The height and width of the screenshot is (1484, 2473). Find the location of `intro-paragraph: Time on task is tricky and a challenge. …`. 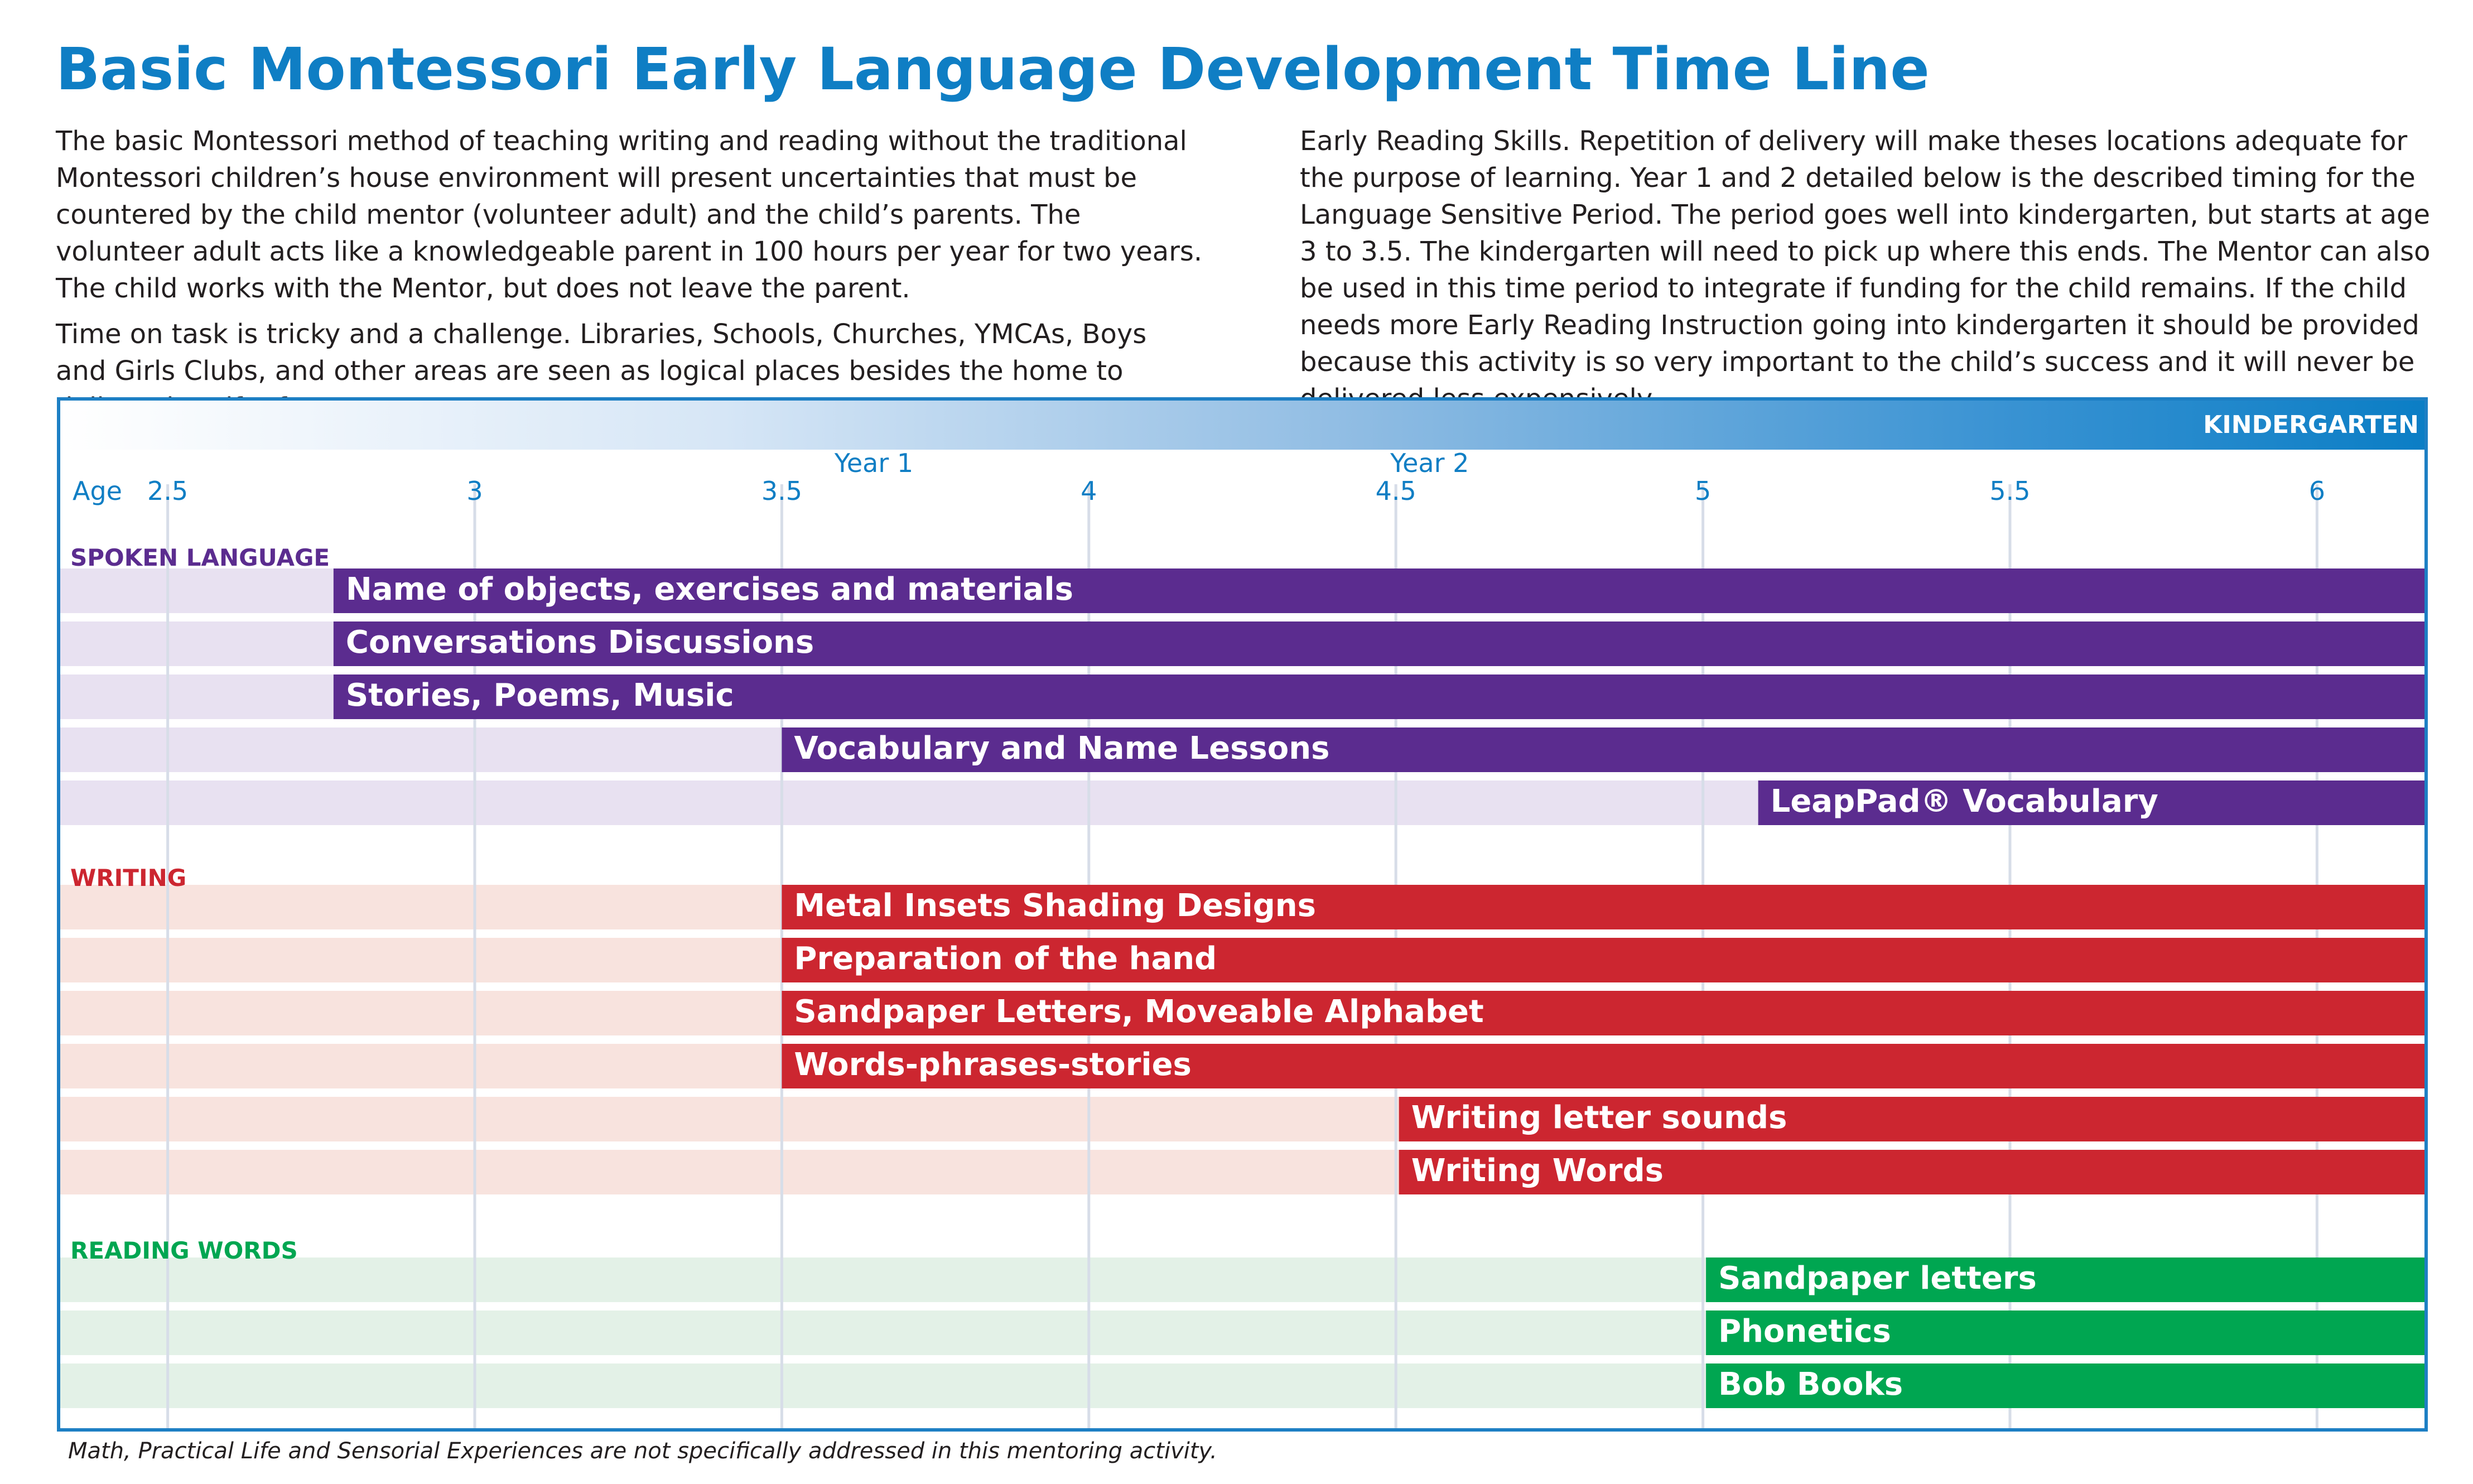

intro-paragraph: Time on task is tricky and a challenge. … is located at coordinates (601, 371).